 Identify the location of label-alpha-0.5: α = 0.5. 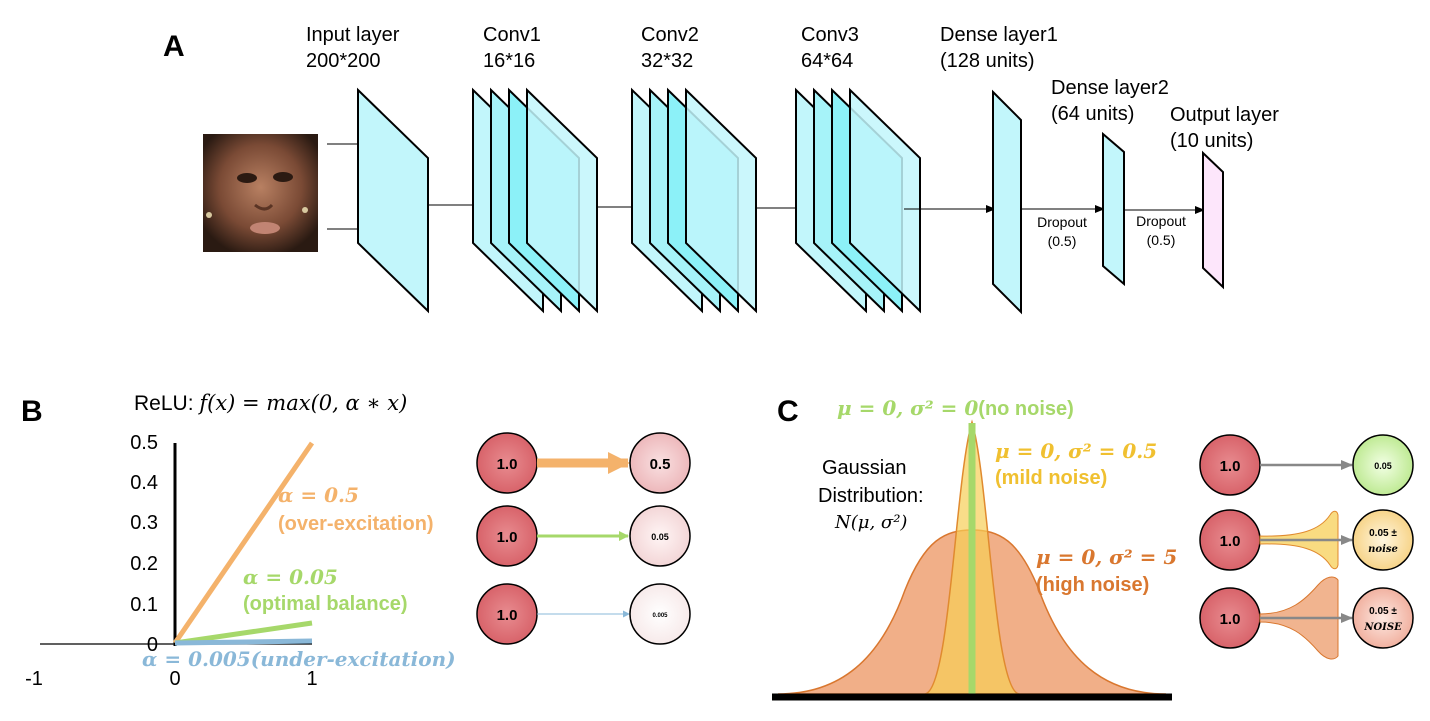
(318, 495).